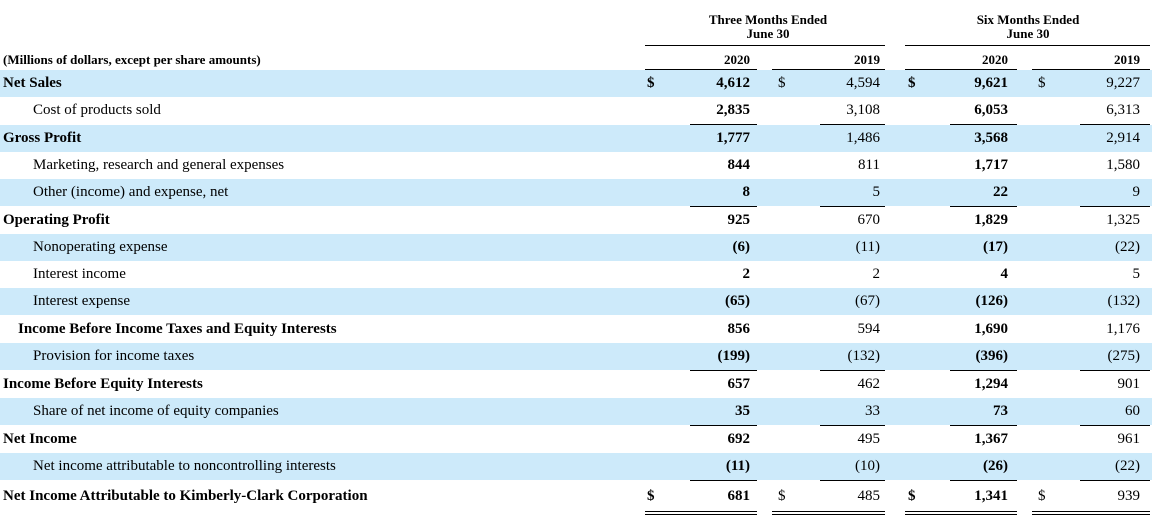 Image resolution: width=1152 pixels, height=518 pixels. I want to click on row-value: 60, so click(1132, 411).